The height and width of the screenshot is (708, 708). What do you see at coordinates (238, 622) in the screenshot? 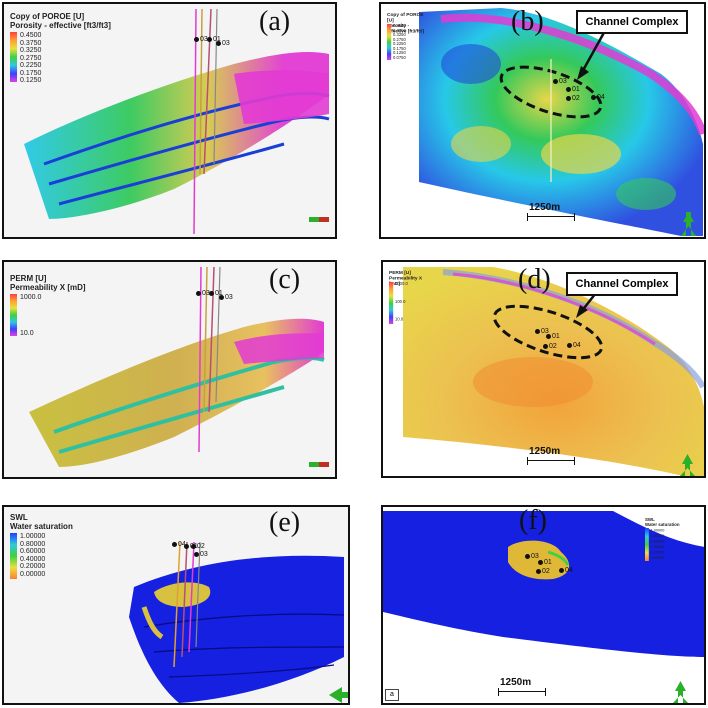
I see `water-saturation-3d-model` at bounding box center [238, 622].